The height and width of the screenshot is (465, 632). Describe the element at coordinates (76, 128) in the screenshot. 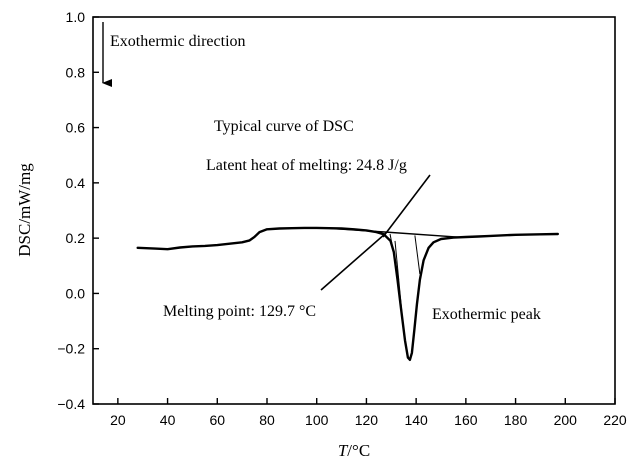

I see `y-tick-label: 0.6` at that location.